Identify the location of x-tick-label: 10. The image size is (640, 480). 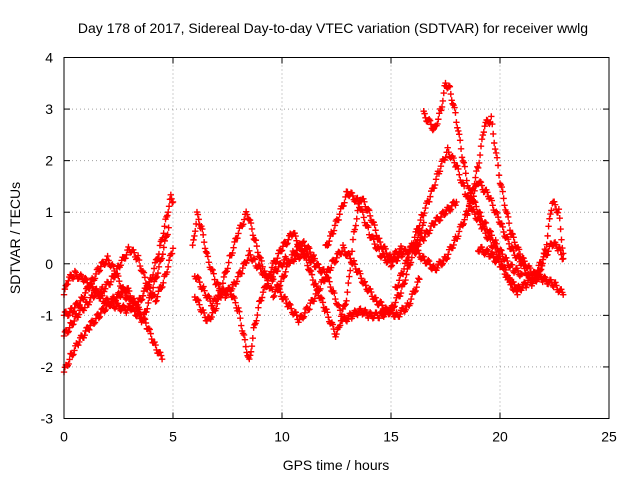
(282, 437).